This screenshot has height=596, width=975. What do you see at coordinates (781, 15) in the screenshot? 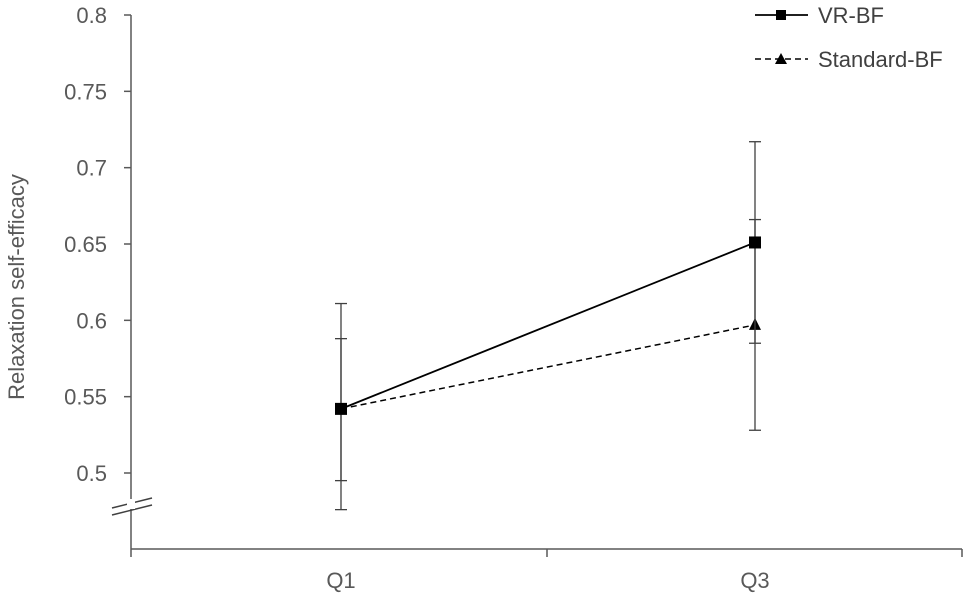
I see `legend-square-marker` at bounding box center [781, 15].